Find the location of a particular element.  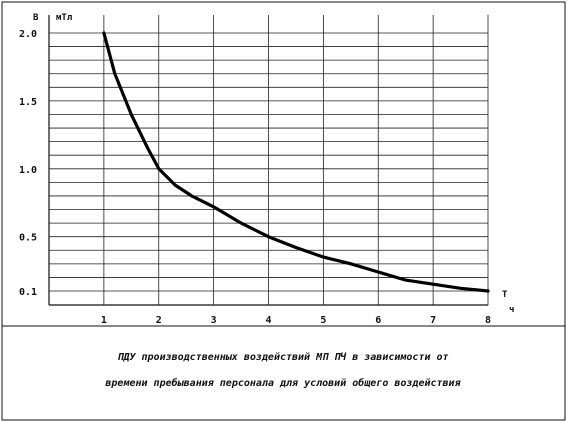

y-tick-label: 2.0 is located at coordinates (28, 34).